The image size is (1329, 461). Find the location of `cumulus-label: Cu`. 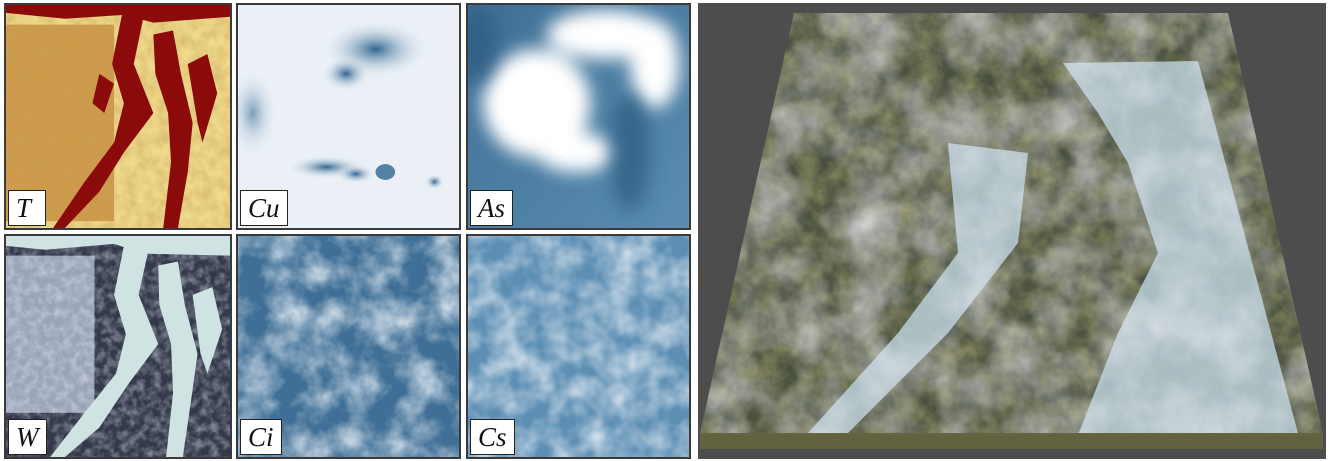

cumulus-label: Cu is located at coordinates (264, 208).